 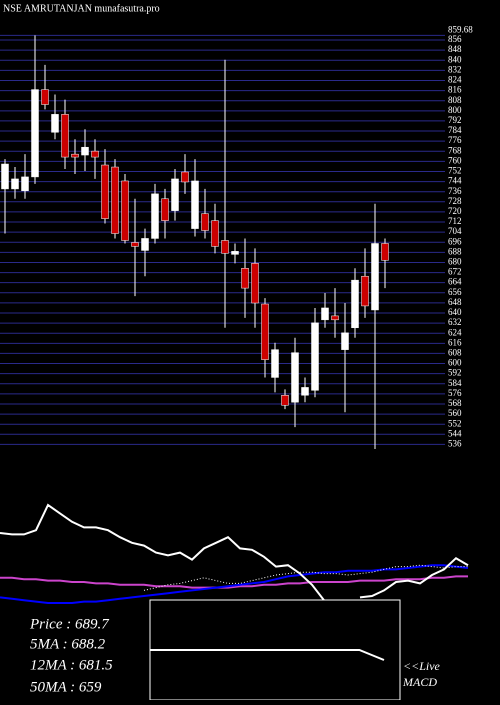 I want to click on y-tick-label: 648, so click(x=455, y=302).